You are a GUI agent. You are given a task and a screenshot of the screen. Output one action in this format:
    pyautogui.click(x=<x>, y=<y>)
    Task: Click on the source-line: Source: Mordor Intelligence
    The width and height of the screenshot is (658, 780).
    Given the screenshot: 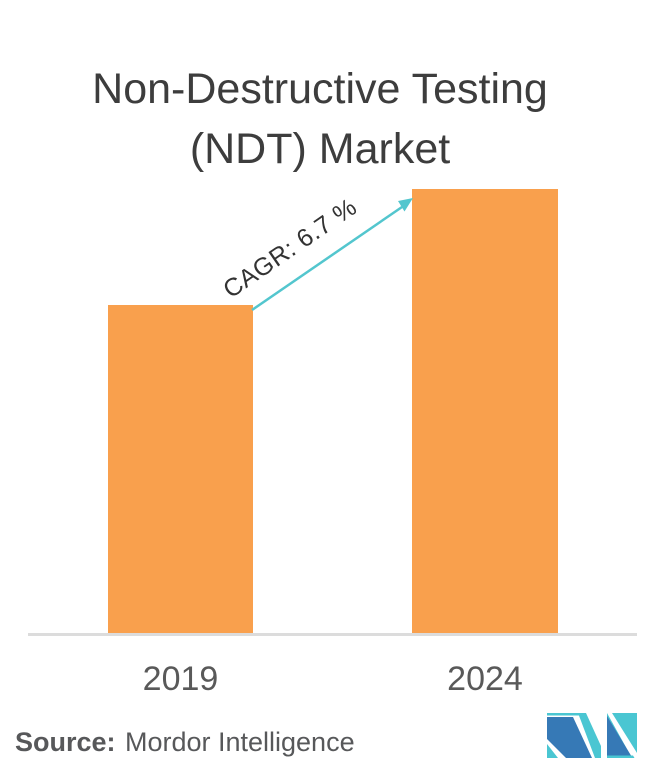 What is the action you would take?
    pyautogui.click(x=185, y=742)
    